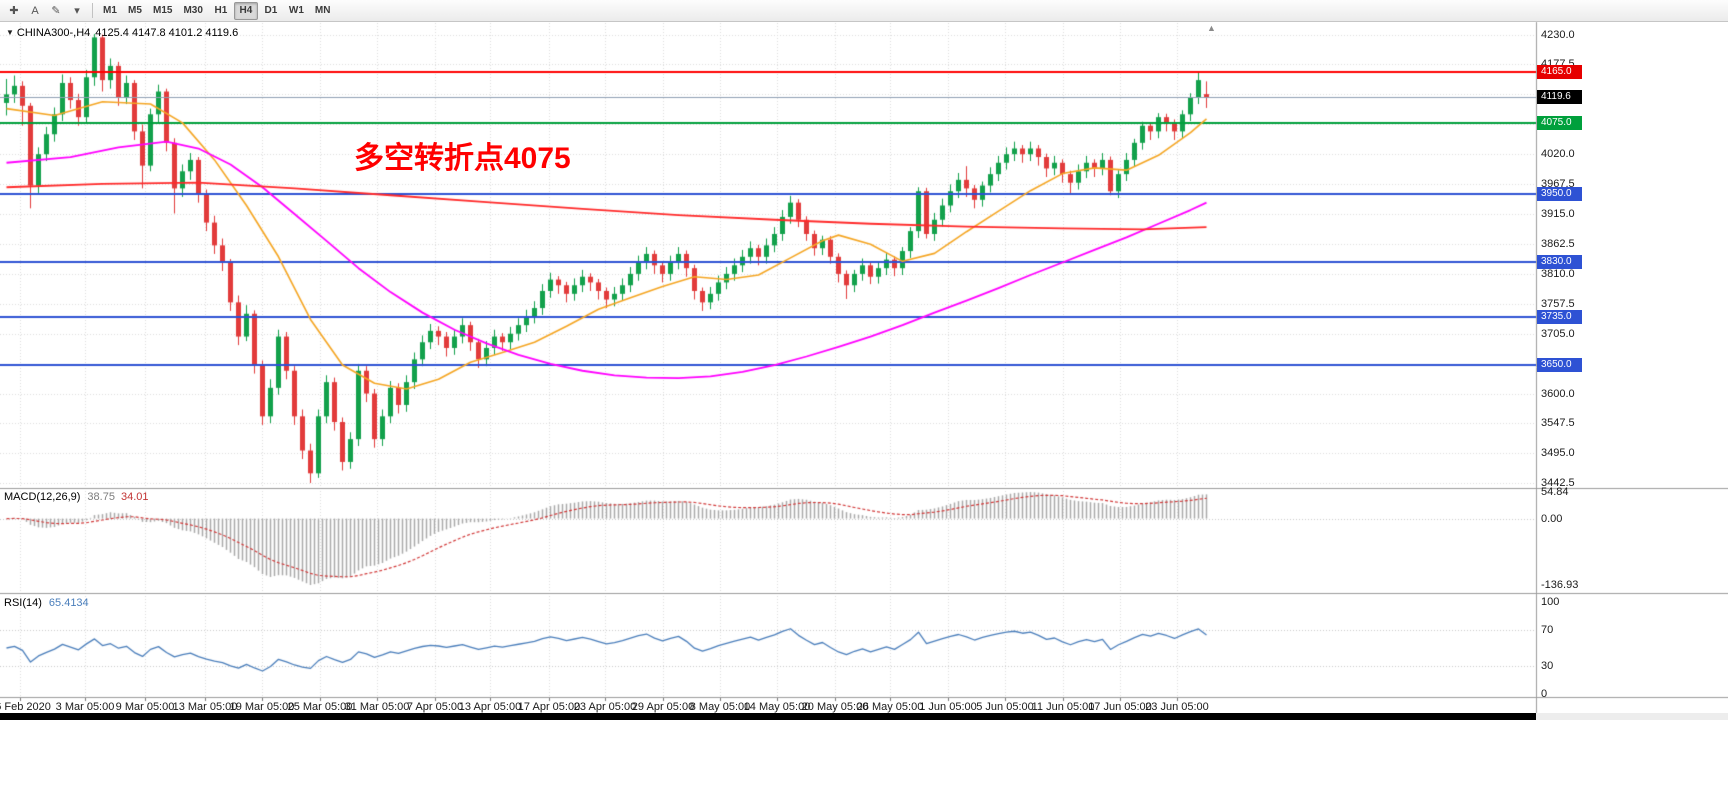 The height and width of the screenshot is (793, 1728). Describe the element at coordinates (56, 11) in the screenshot. I see `draw-tool-icon: ✎` at that location.